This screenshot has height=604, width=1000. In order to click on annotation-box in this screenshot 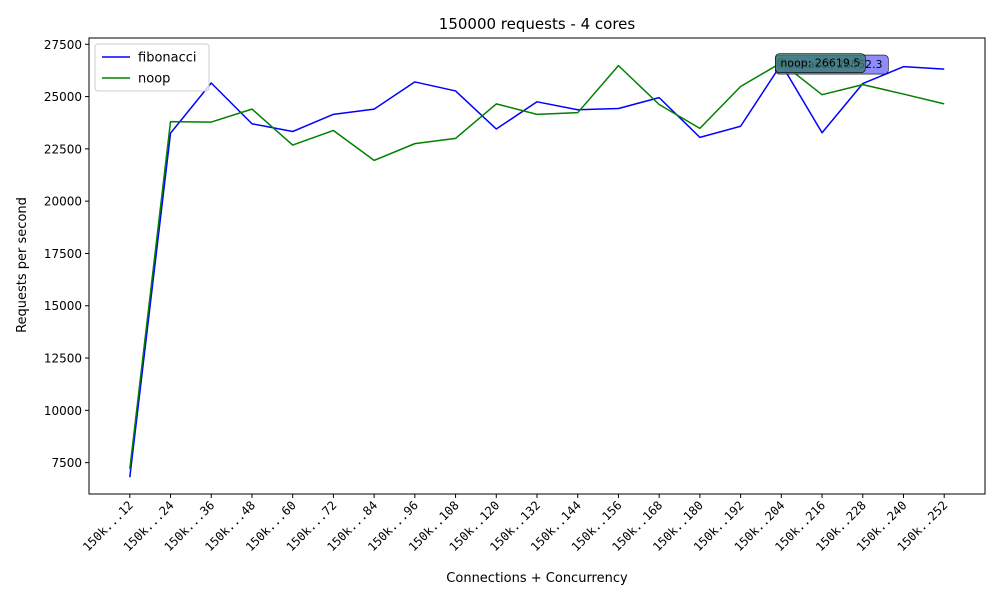, I will do `click(820, 63)`.